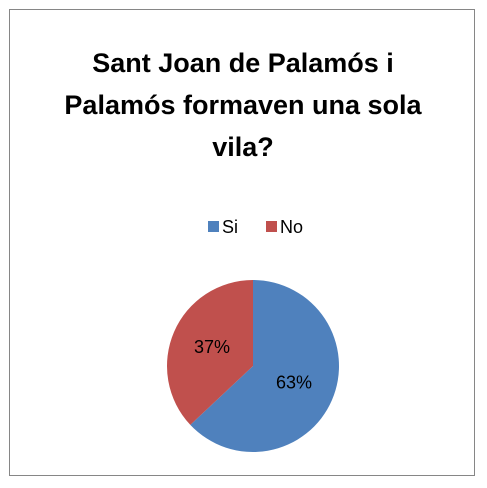 This screenshot has height=488, width=487. What do you see at coordinates (230, 227) in the screenshot?
I see `legend-label: Si` at bounding box center [230, 227].